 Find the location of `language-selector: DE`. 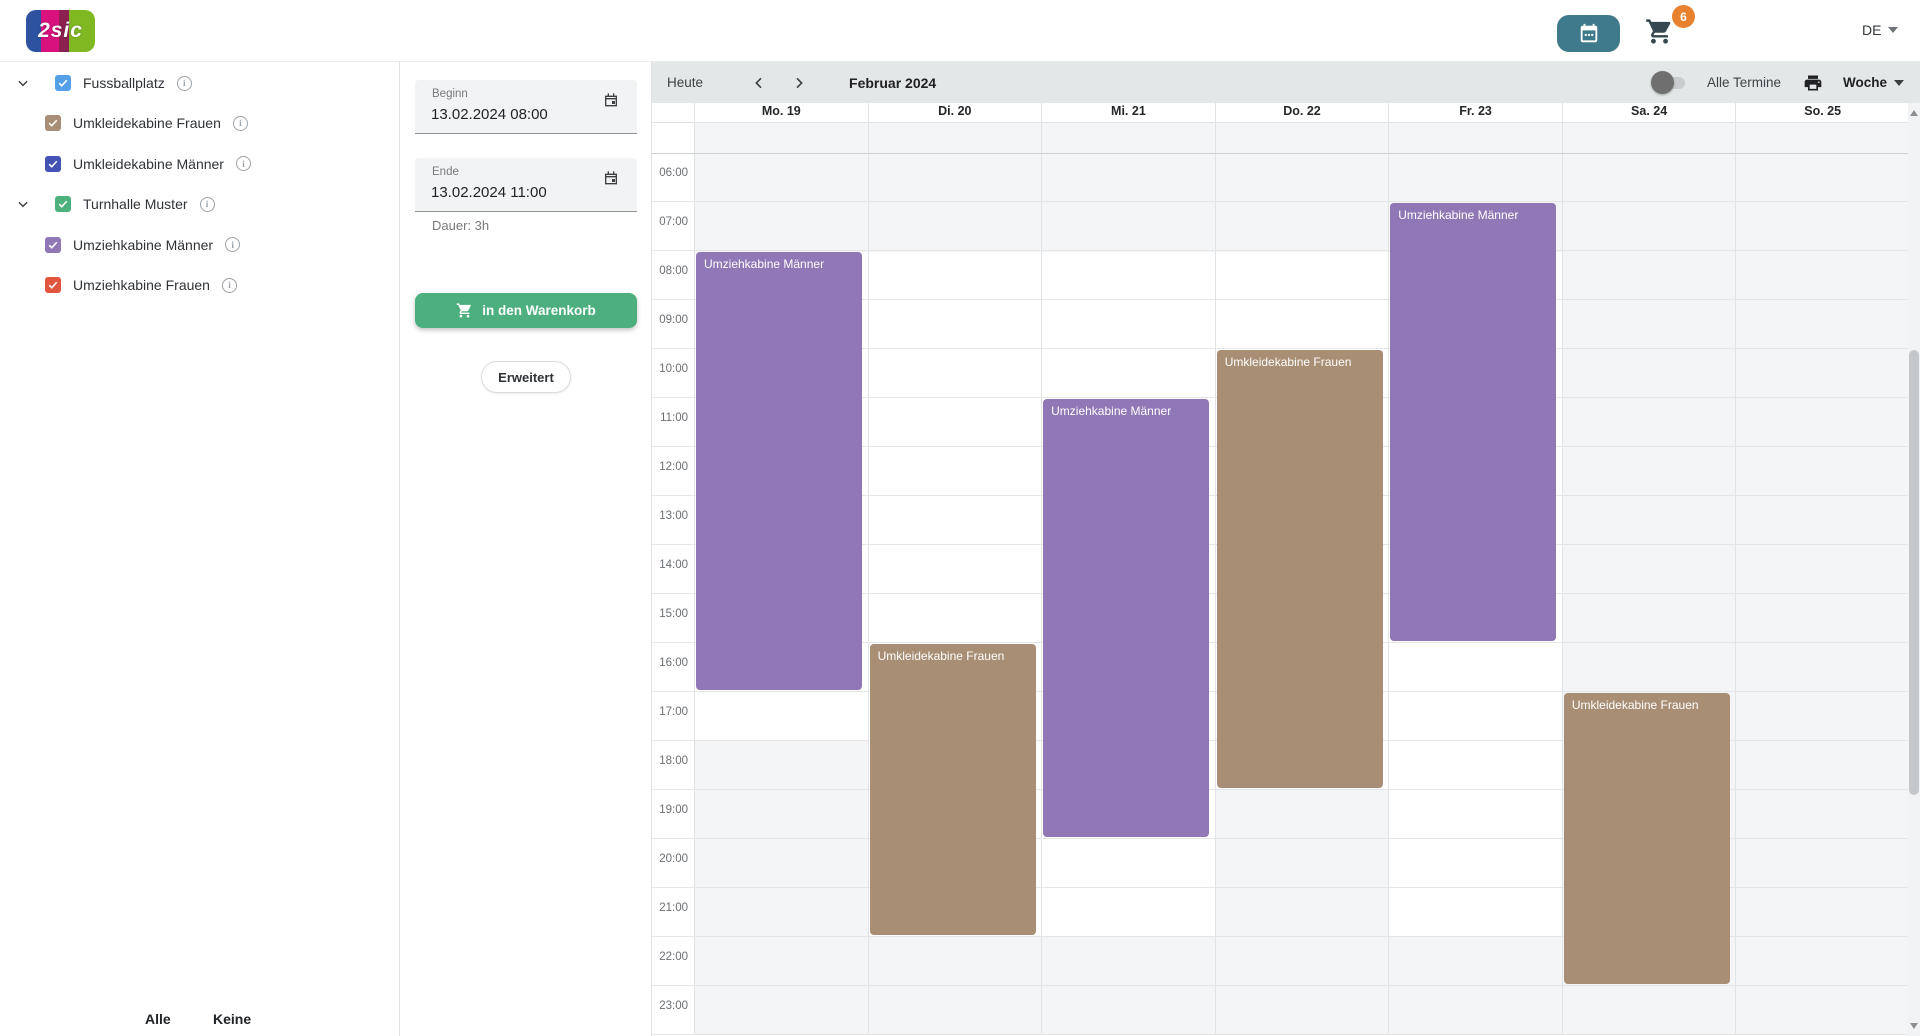

language-selector: DE is located at coordinates (1880, 30).